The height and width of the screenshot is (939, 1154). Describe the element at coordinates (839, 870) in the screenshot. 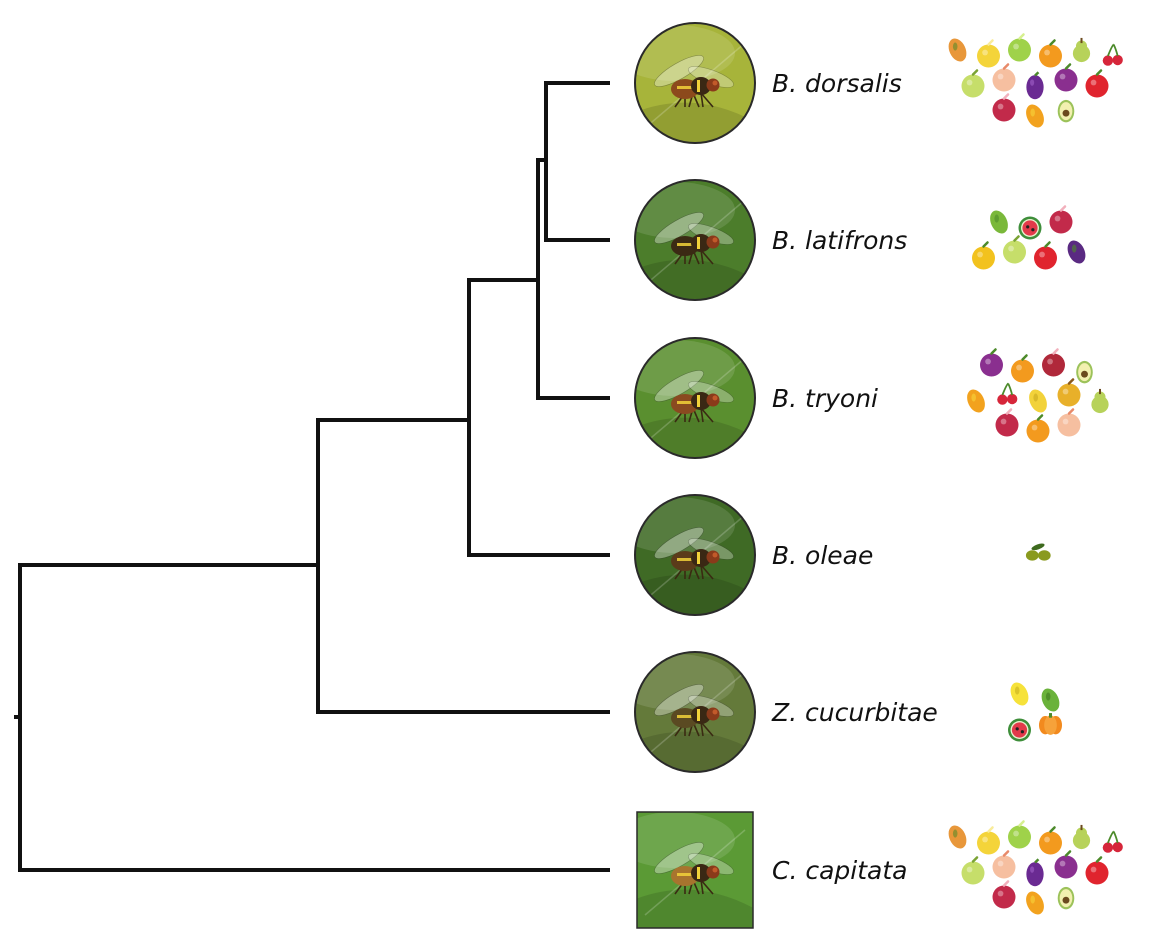

I see `species-label-capitata: C. capitata` at that location.